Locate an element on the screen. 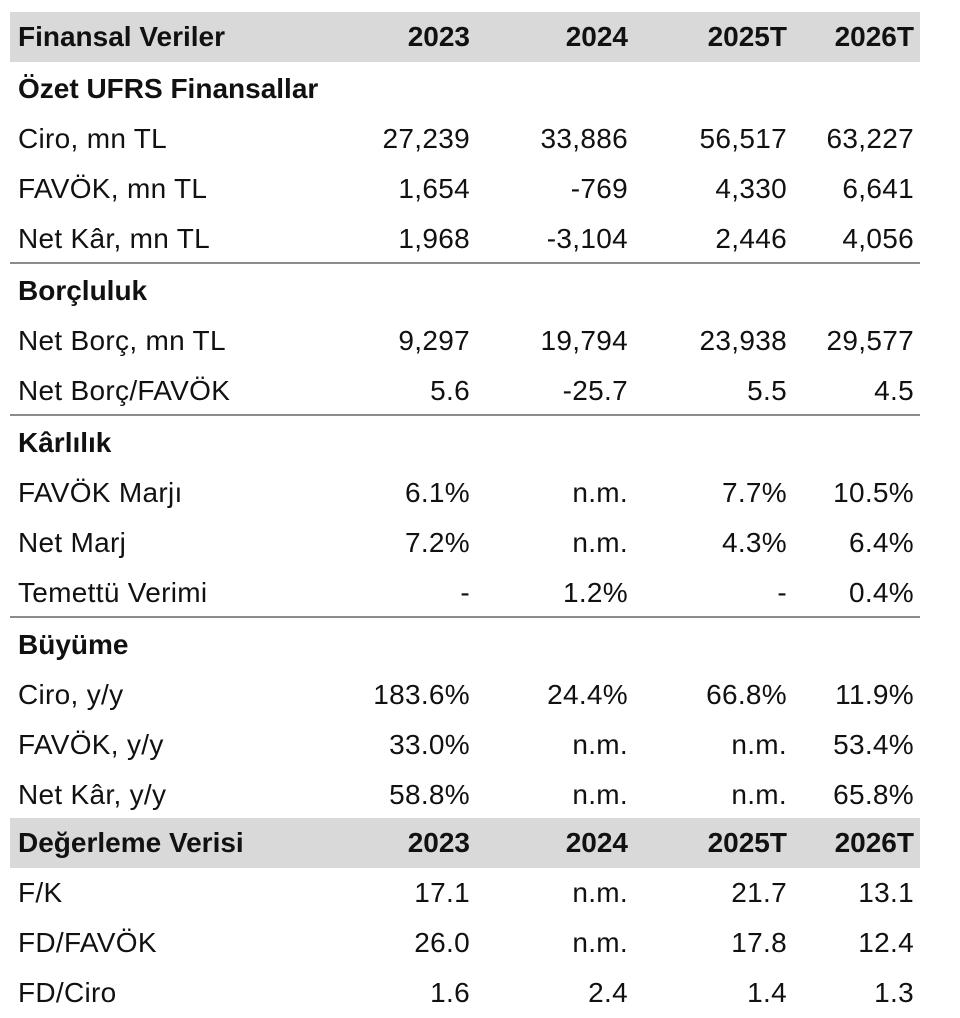 This screenshot has height=1018, width=960. valuation-year-2024: 2024 is located at coordinates (596, 842).